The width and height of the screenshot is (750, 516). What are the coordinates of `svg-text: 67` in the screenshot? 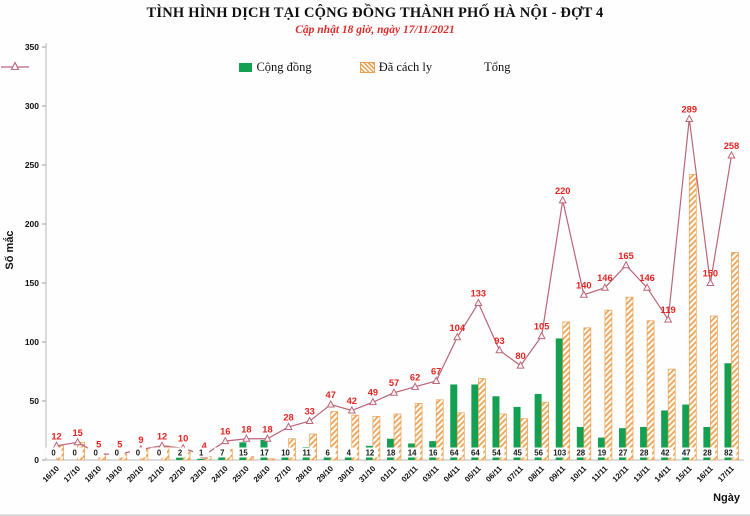 It's located at (436, 371).